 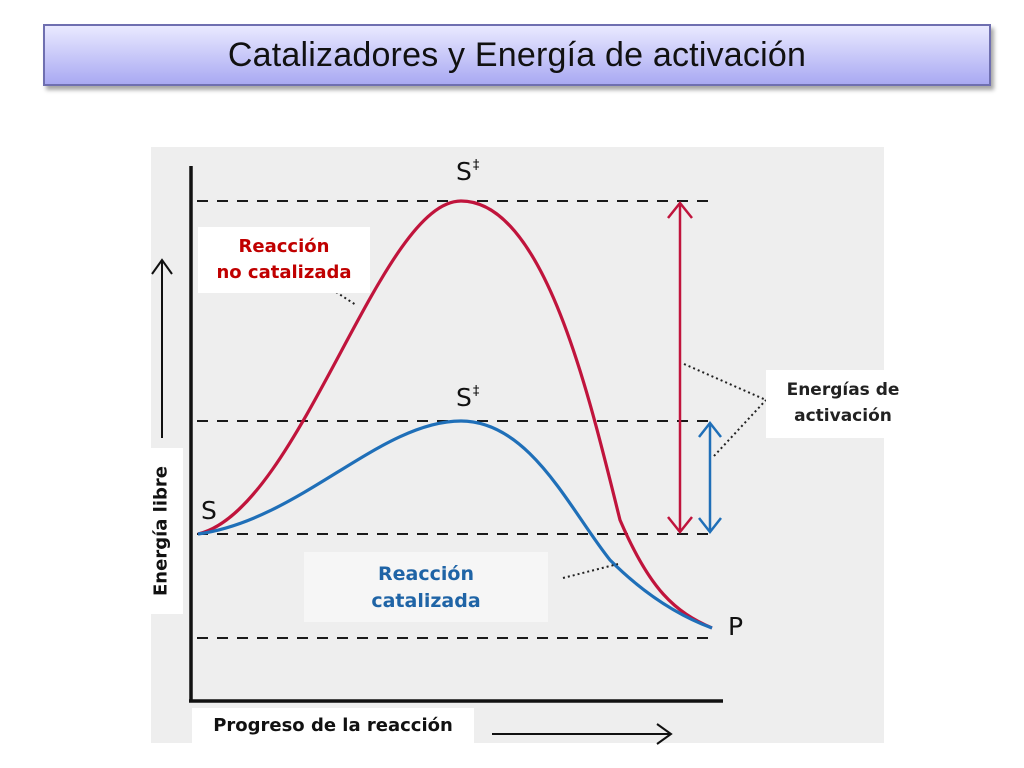 What do you see at coordinates (843, 390) in the screenshot?
I see `label-activation-line1: Energías de` at bounding box center [843, 390].